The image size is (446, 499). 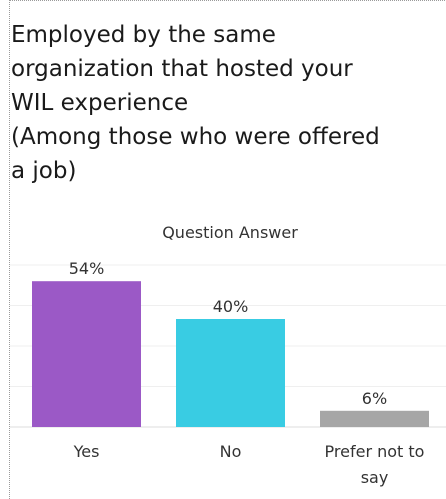 What do you see at coordinates (195, 137) in the screenshot?
I see `chart-title-line: (Among those who were offered` at bounding box center [195, 137].